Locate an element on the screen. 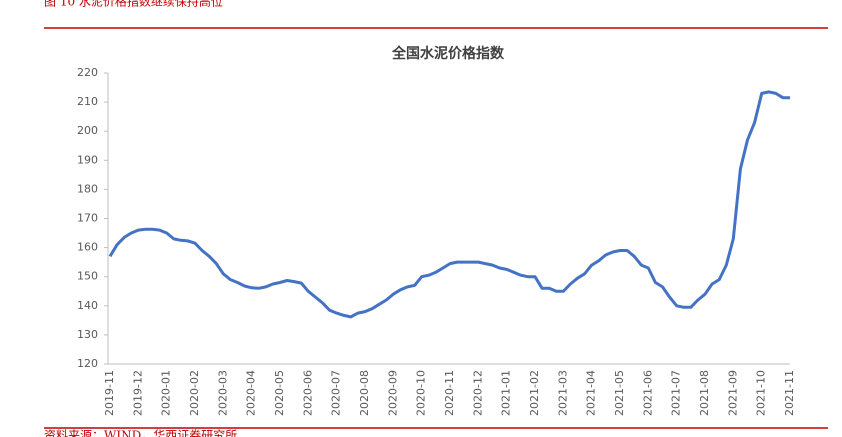  x-tick-label: 2021-07 is located at coordinates (676, 393).